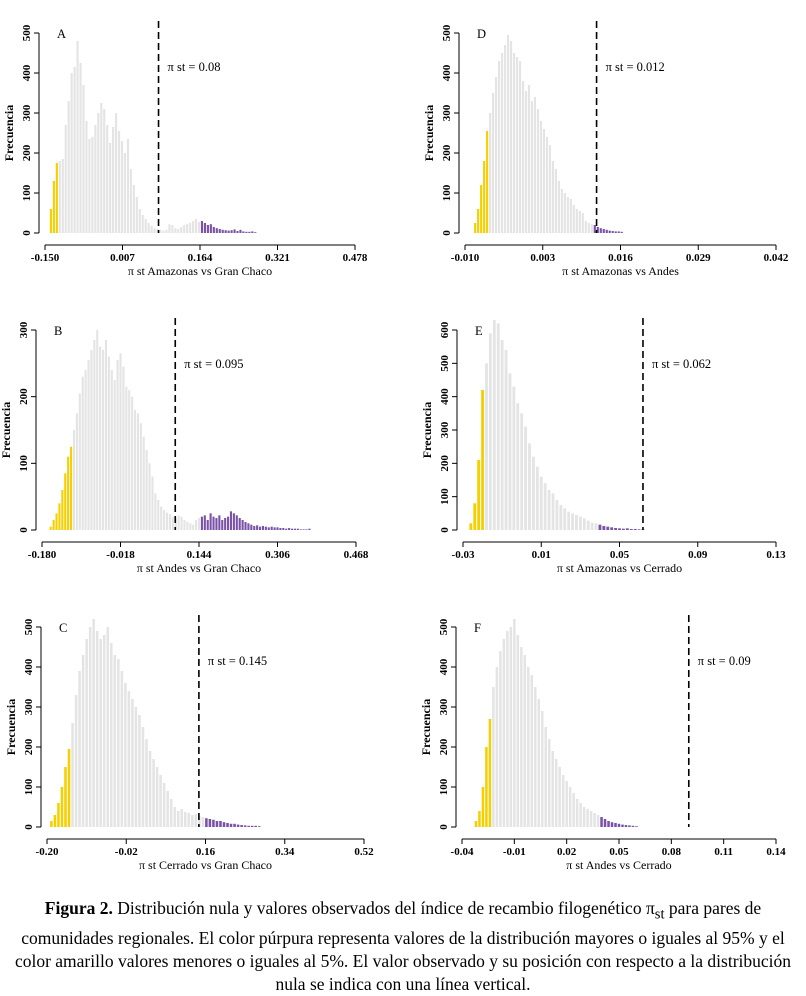 The height and width of the screenshot is (996, 806). What do you see at coordinates (619, 568) in the screenshot?
I see `x-axis-label: π st Amazonas vs Cerrado` at bounding box center [619, 568].